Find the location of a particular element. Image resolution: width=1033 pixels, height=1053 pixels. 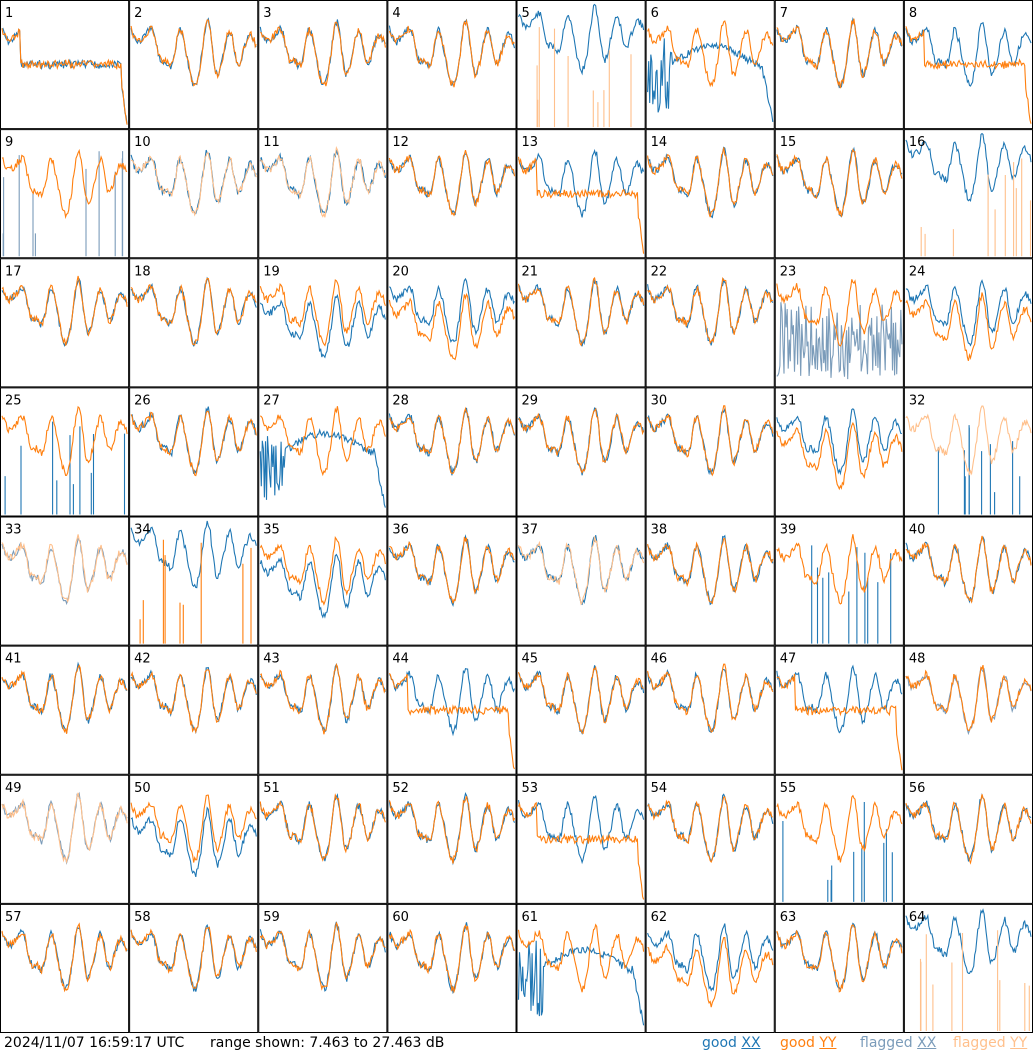

legend-flagged-yy-pol: YY is located at coordinates (1019, 1043).